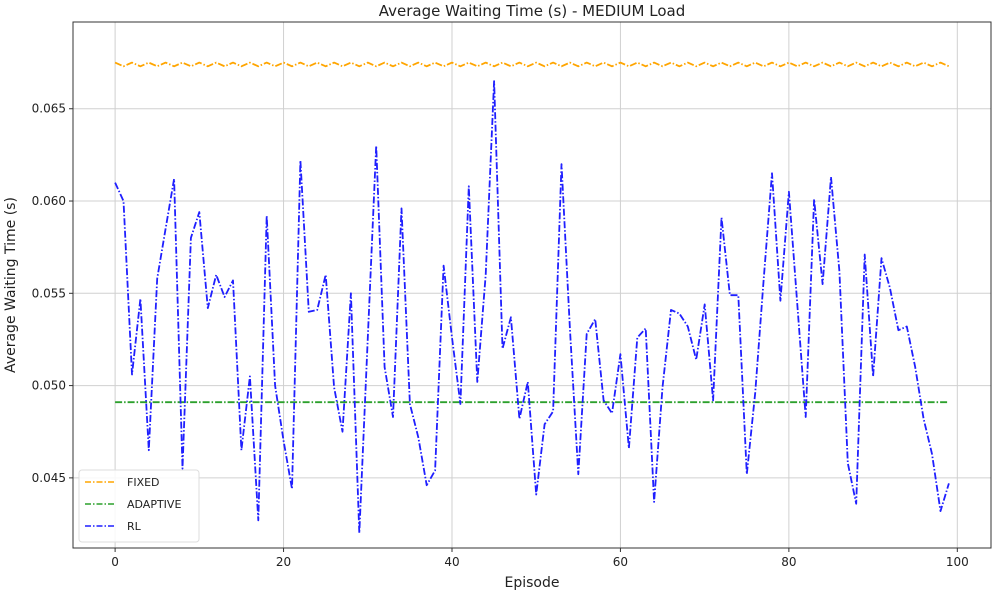  Describe the element at coordinates (283, 562) in the screenshot. I see `x-tick-label: 20` at that location.